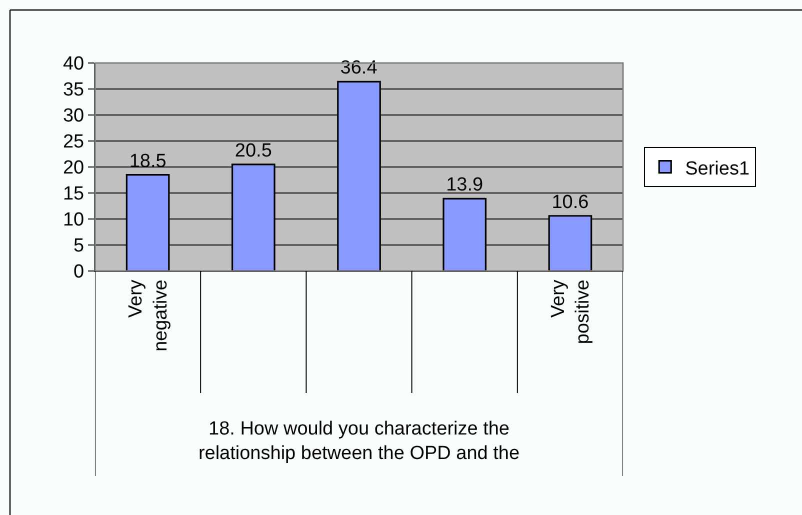 This screenshot has width=802, height=515. Describe the element at coordinates (79, 272) in the screenshot. I see `y-tick-label: 0` at that location.